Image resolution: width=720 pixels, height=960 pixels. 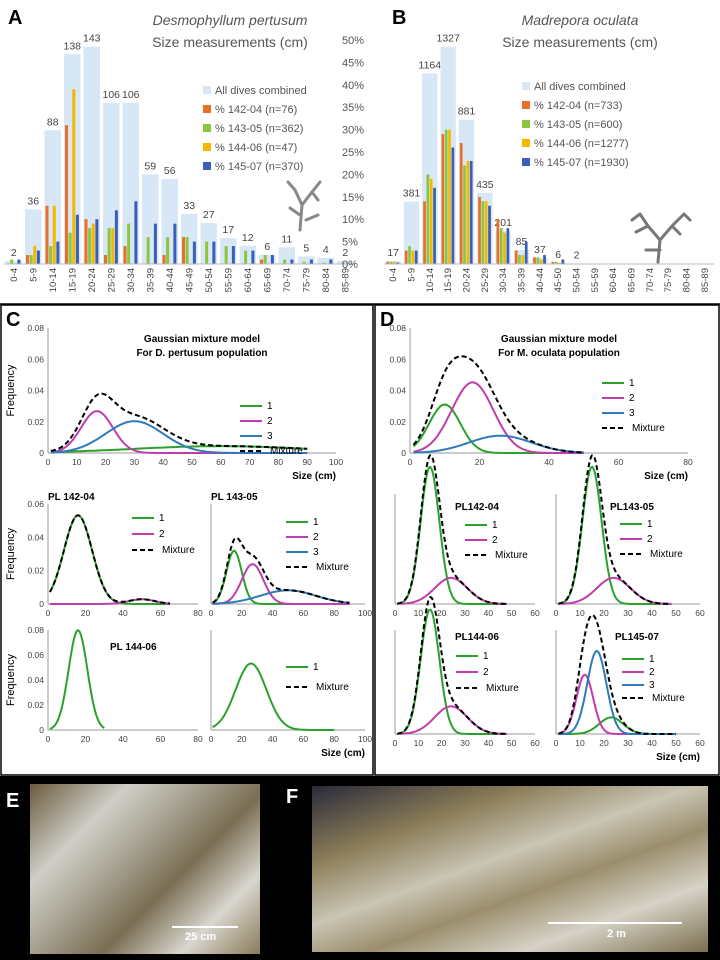 I want to click on photo-f, so click(x=510, y=869).